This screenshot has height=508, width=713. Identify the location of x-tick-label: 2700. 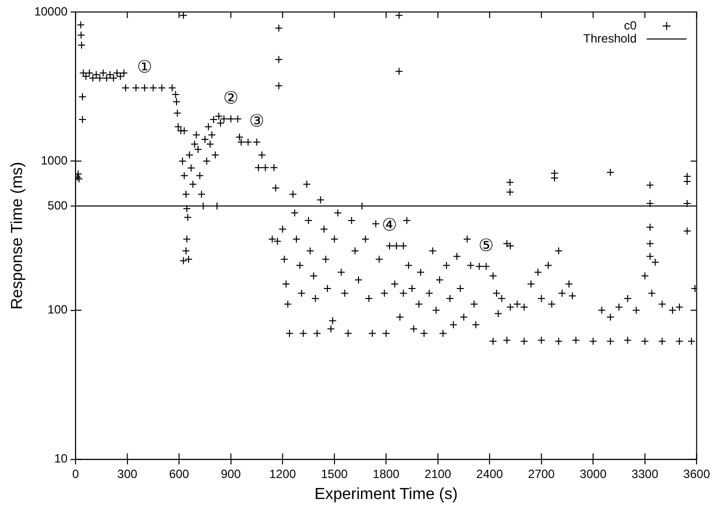
(542, 473).